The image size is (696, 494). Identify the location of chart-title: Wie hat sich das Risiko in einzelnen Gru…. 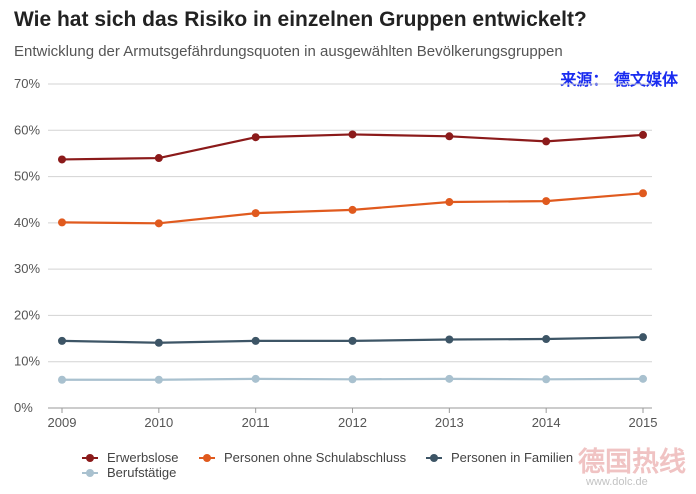
(300, 19).